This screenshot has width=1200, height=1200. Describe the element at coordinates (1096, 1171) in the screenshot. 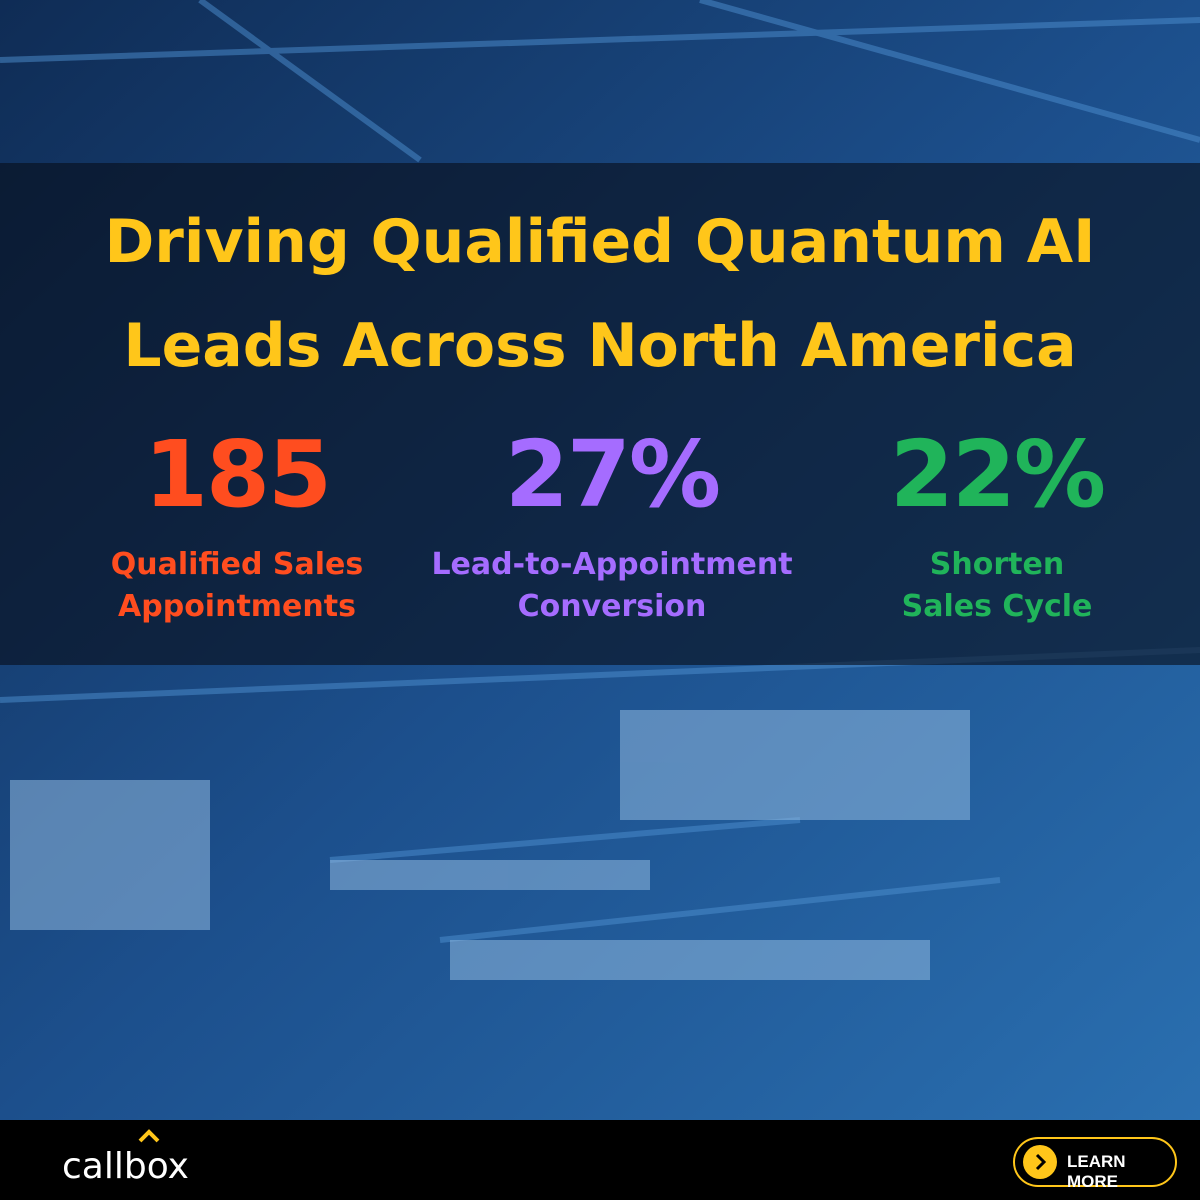

I see `button-label: LEARN MORE` at that location.